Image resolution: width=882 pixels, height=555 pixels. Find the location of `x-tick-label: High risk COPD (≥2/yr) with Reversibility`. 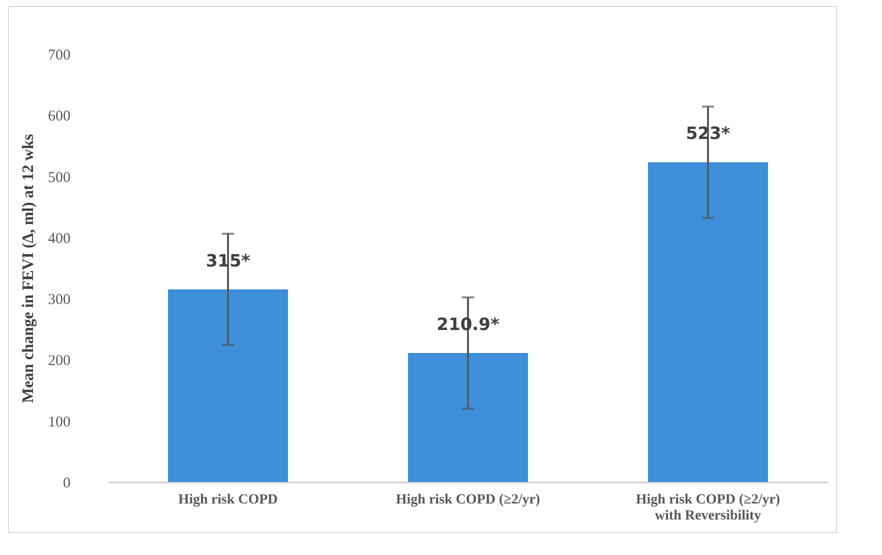

x-tick-label: High risk COPD (≥2/yr) with Reversibility is located at coordinates (708, 508).